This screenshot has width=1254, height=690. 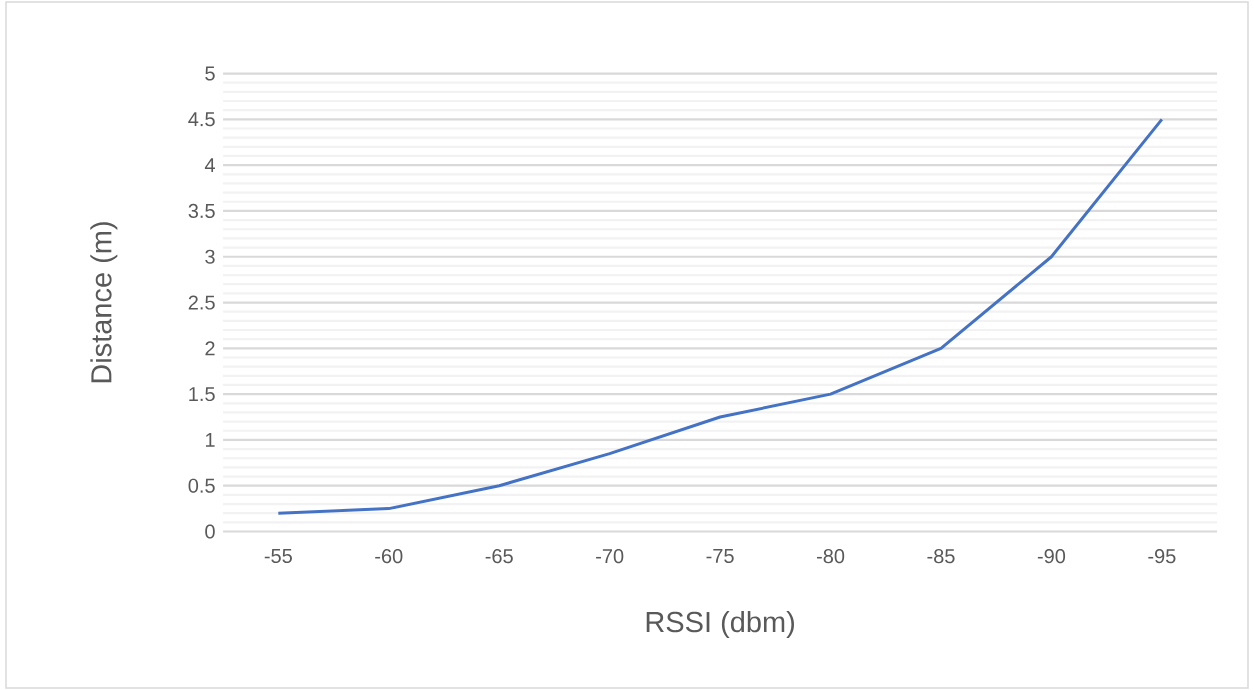 I want to click on y-tick-label: 4.5, so click(x=201, y=119).